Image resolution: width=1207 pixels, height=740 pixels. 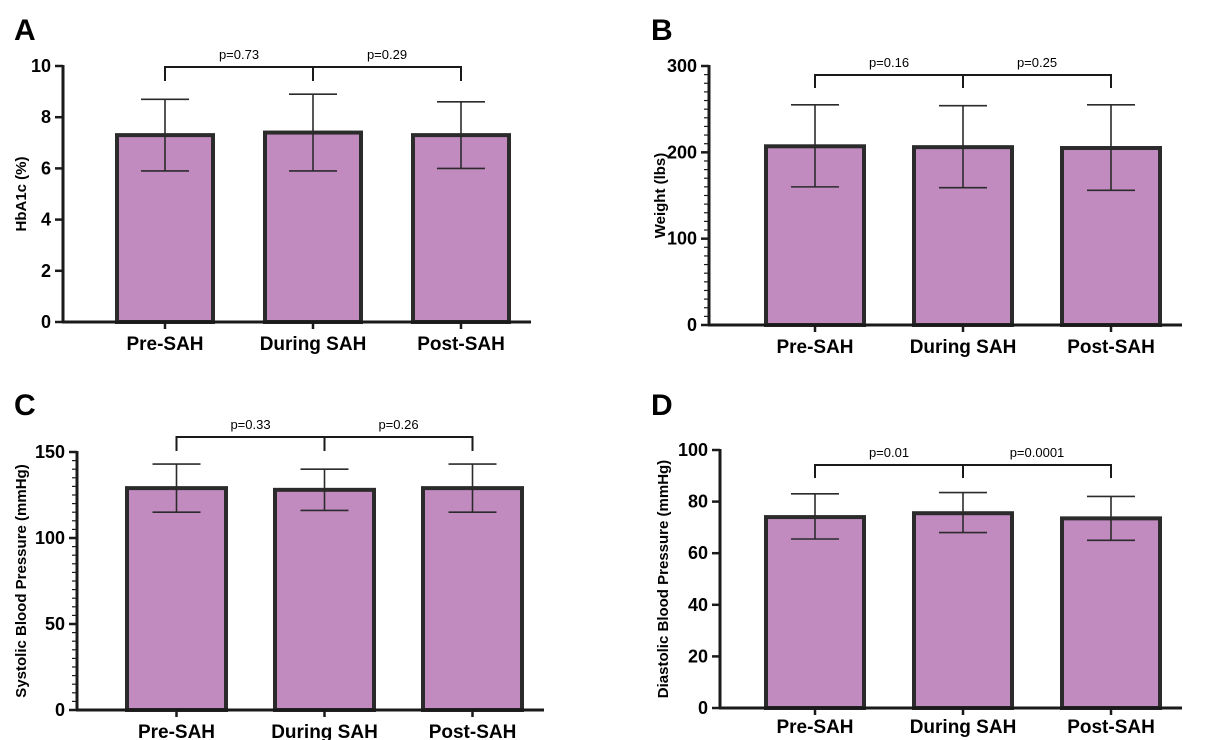 What do you see at coordinates (387, 54) in the screenshot?
I see `panel-a-p-value-1: p=0.29` at bounding box center [387, 54].